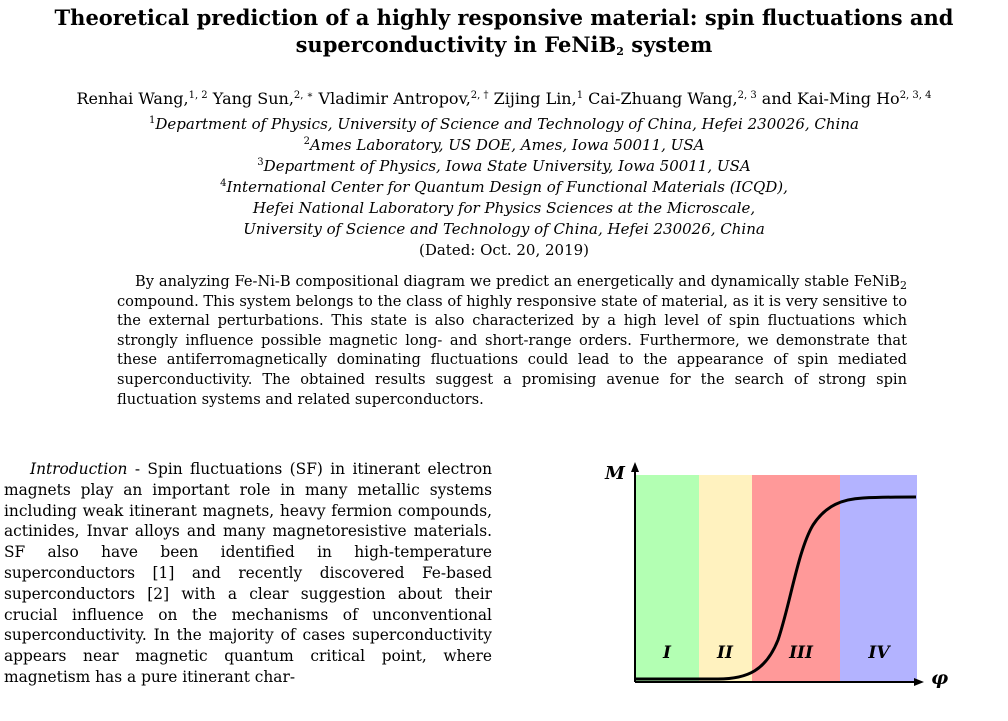  What do you see at coordinates (725, 578) in the screenshot?
I see `region-ii-band` at bounding box center [725, 578].